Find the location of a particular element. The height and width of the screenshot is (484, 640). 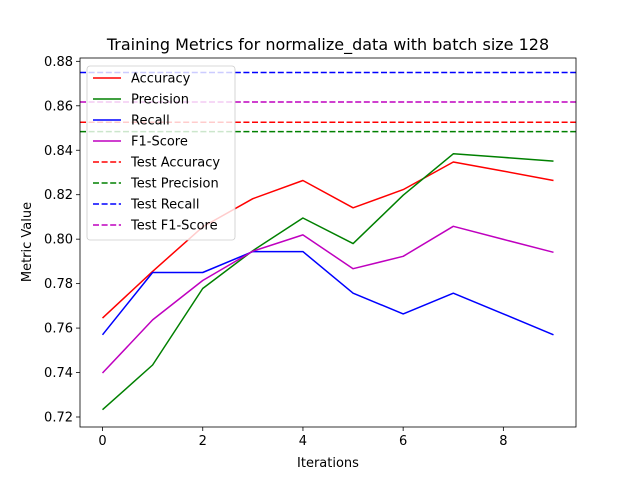

legend-entry-accuracy: Accuracy is located at coordinates (161, 79).